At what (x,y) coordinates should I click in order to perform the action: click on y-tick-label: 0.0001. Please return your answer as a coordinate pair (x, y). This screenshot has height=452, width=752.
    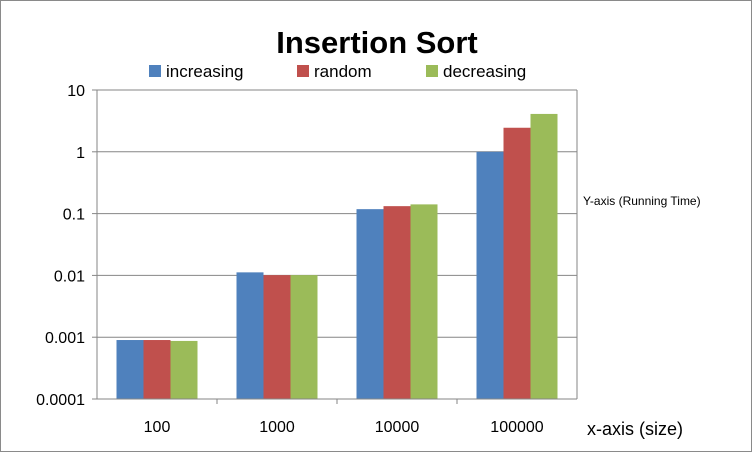
    Looking at the image, I should click on (60, 400).